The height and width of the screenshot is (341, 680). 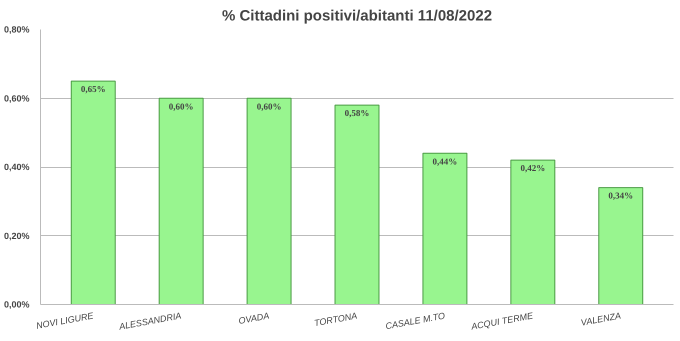 I want to click on x-tick-label: OVADA, so click(x=254, y=318).